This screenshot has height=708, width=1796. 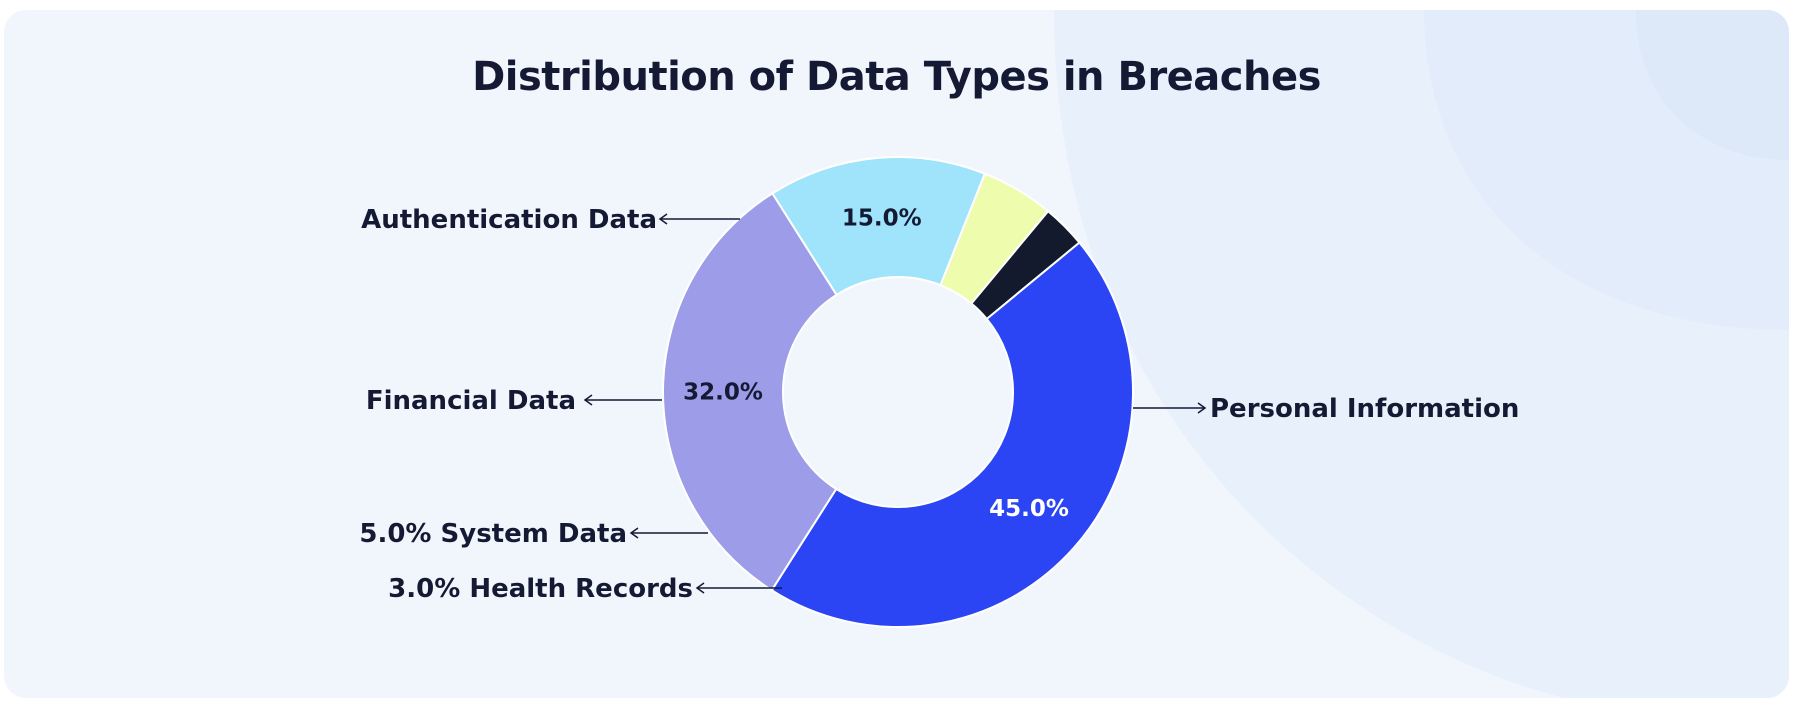 What do you see at coordinates (509, 220) in the screenshot?
I see `callout-label: Authentication Data` at bounding box center [509, 220].